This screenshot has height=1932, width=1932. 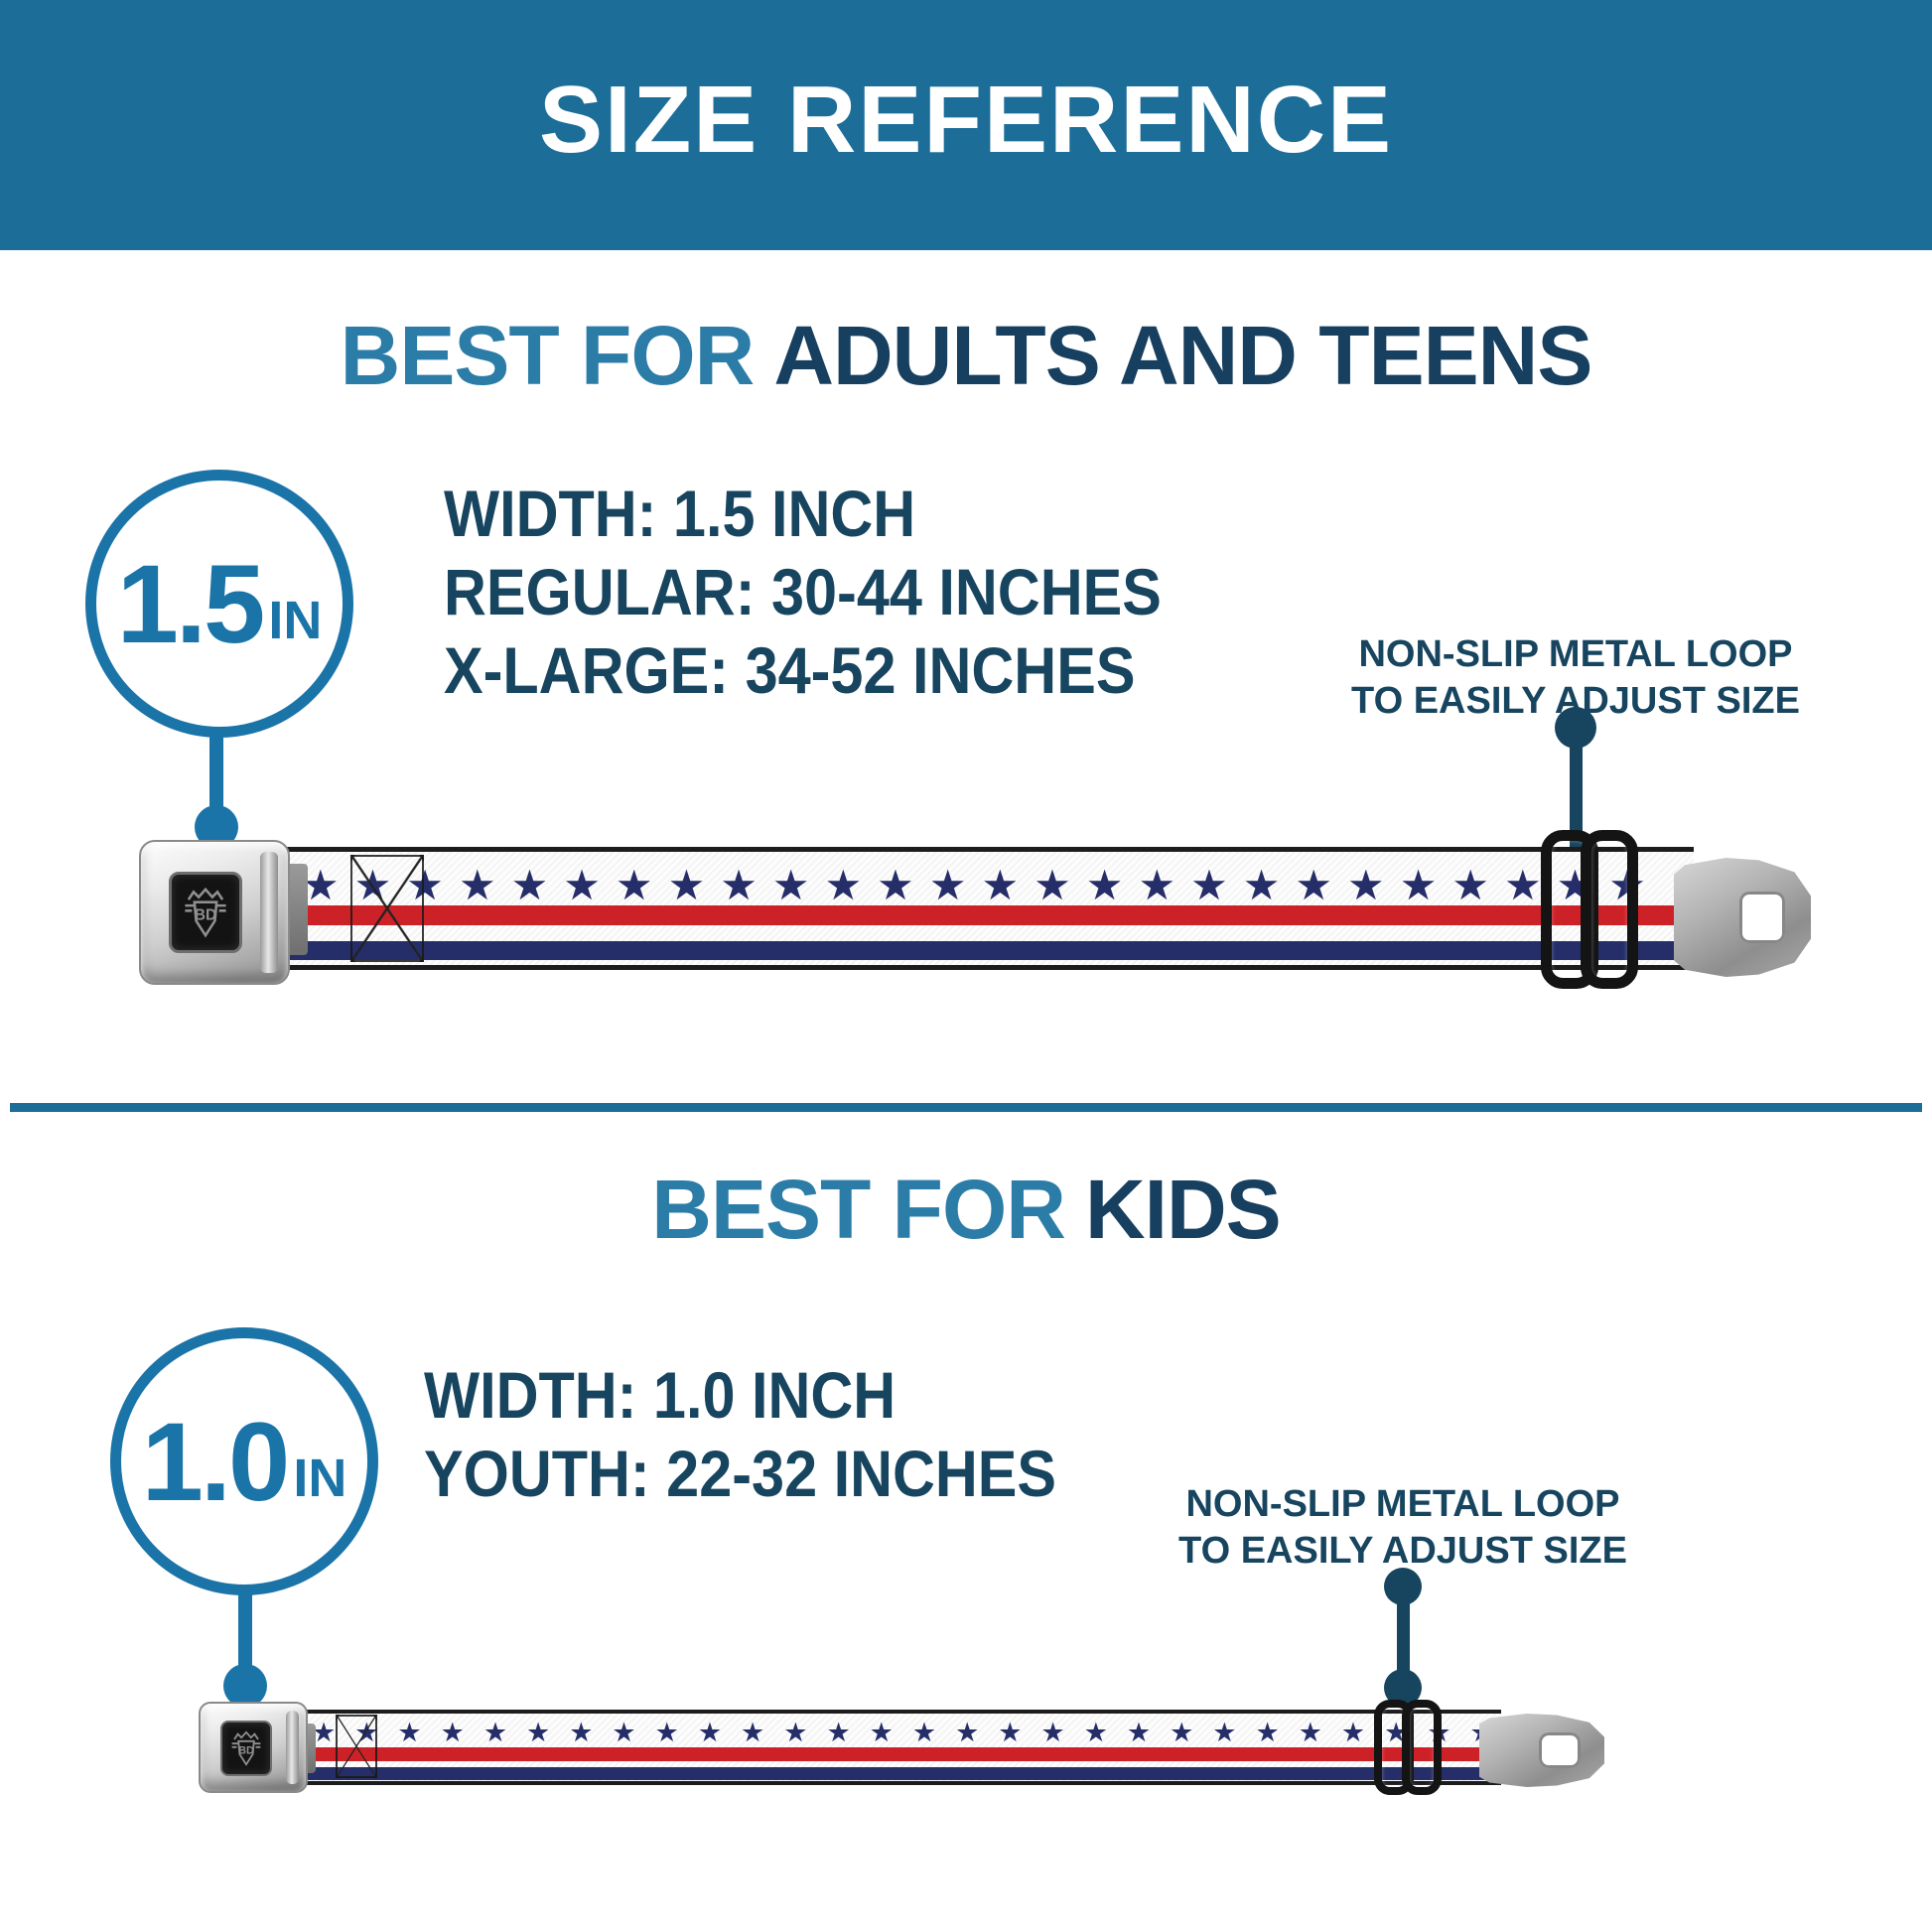 What do you see at coordinates (982, 886) in the screenshot?
I see `strap-star-pattern: ★★★★★★★★★★★★★★★★★★★★★★★★★★` at bounding box center [982, 886].